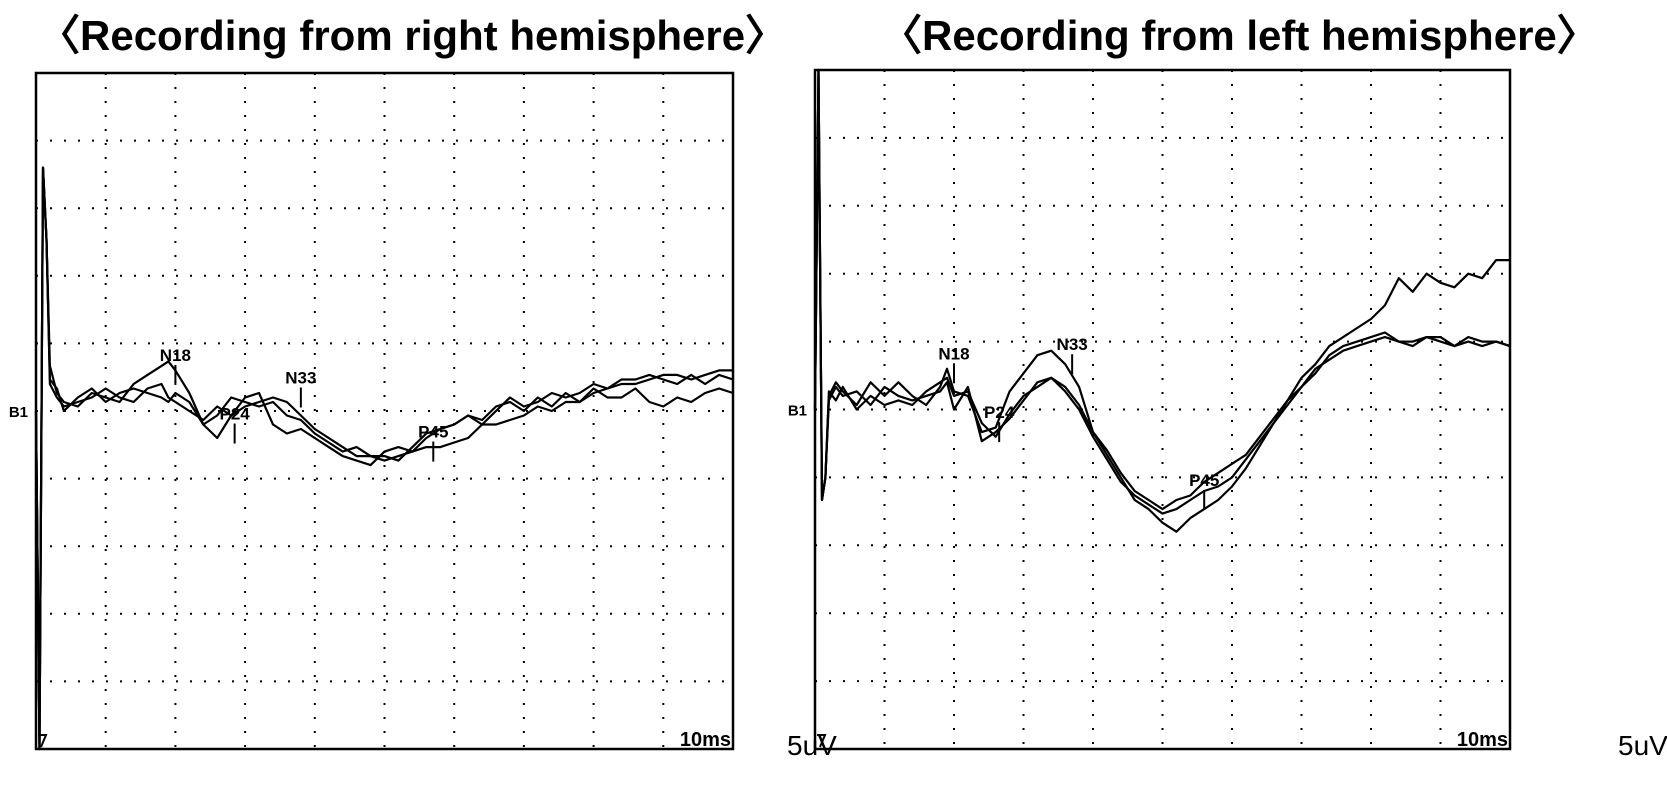 The width and height of the screenshot is (1667, 798). Describe the element at coordinates (235, 414) in the screenshot. I see `right-peak-label-p24: P24` at that location.